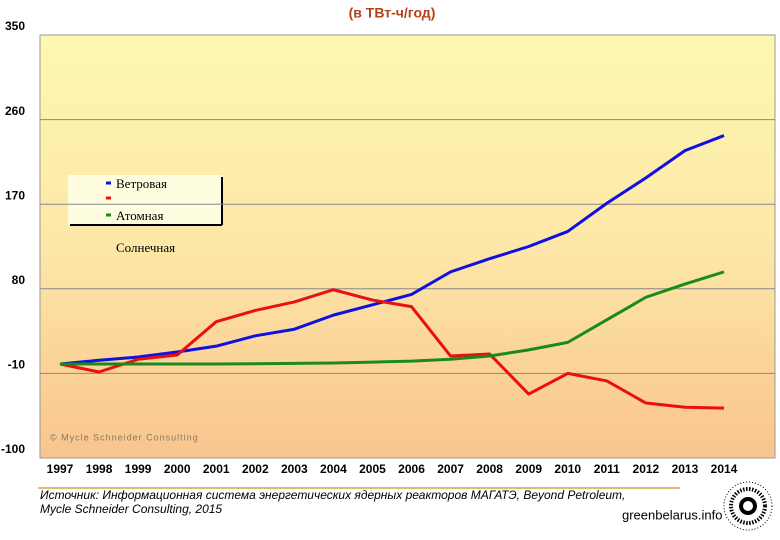 The height and width of the screenshot is (540, 780). I want to click on x-tick-label: 2009, so click(528, 469).